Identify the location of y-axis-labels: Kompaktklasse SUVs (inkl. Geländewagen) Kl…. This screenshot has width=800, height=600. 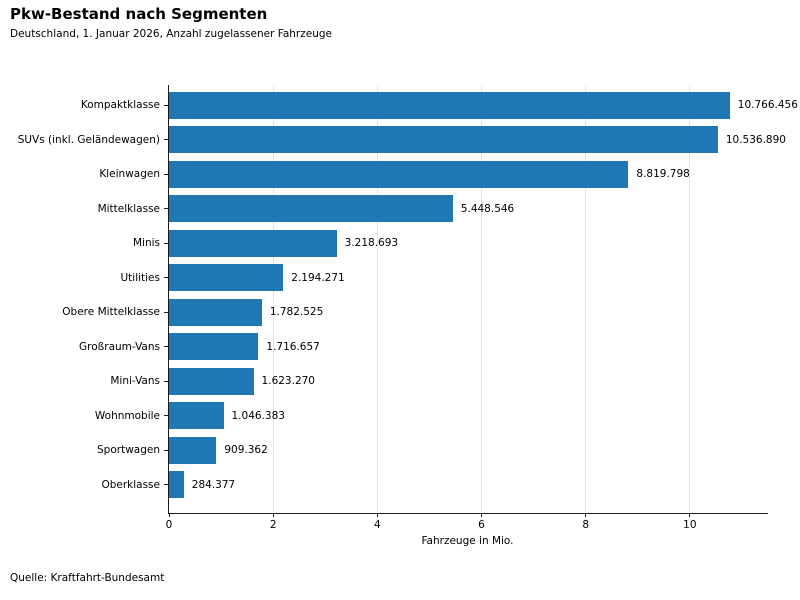
(80, 299).